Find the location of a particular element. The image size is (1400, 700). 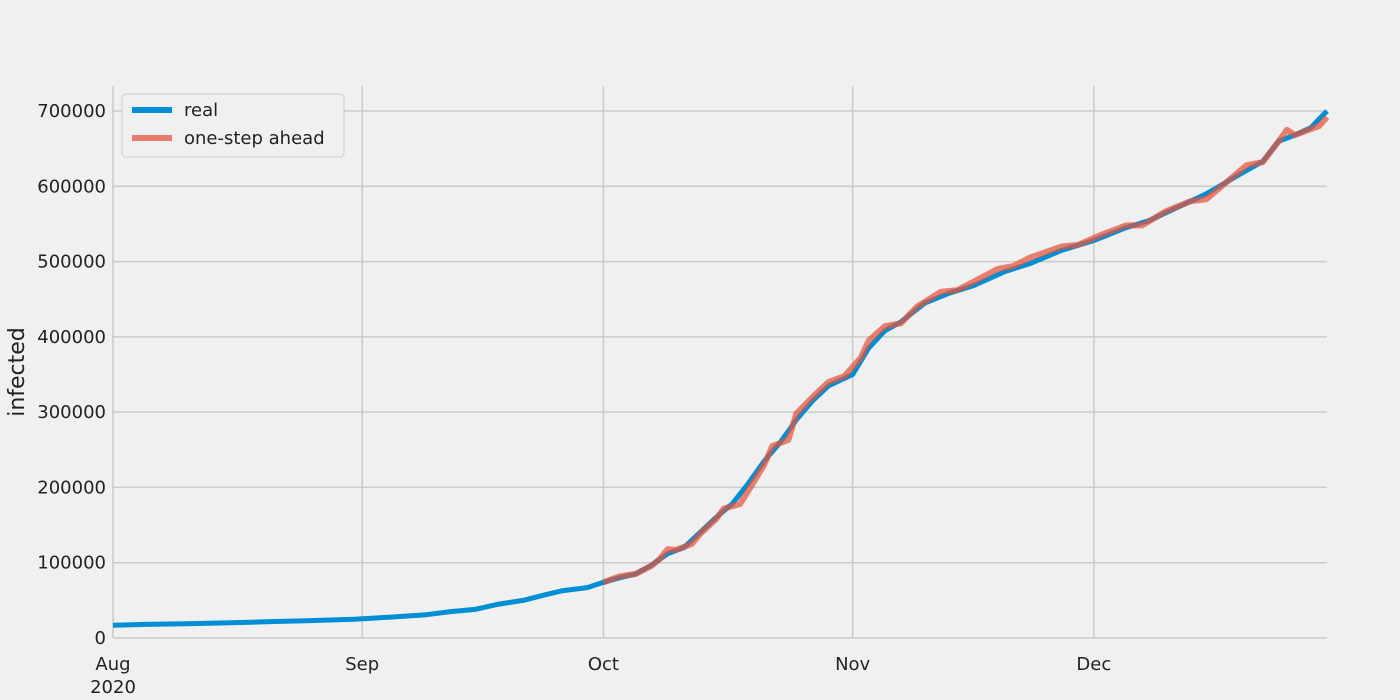

y-tick-label: 500000 is located at coordinates (71, 262).